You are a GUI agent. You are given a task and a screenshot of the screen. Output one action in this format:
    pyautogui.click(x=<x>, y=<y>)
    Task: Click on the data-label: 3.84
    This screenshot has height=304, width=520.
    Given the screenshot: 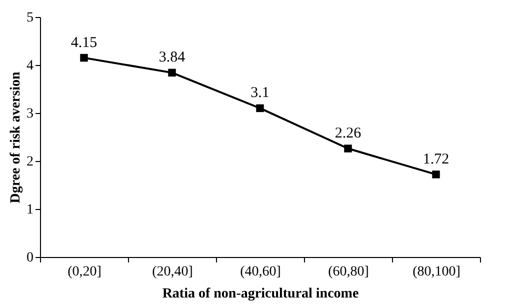 What is the action you would take?
    pyautogui.click(x=172, y=58)
    